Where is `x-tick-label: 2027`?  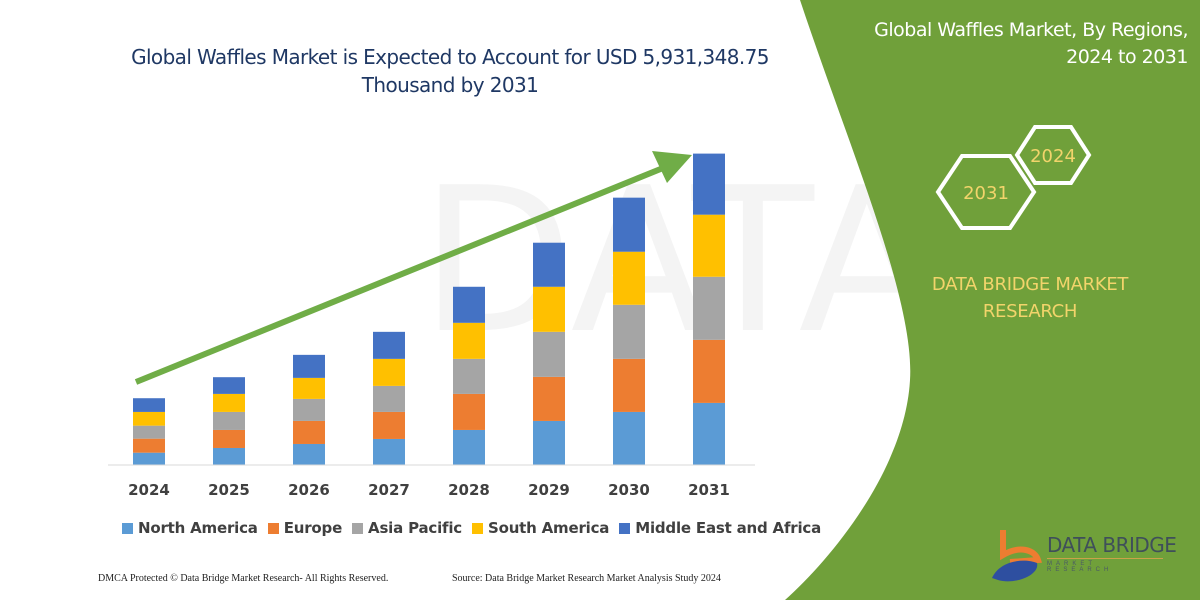
x-tick-label: 2027 is located at coordinates (389, 490).